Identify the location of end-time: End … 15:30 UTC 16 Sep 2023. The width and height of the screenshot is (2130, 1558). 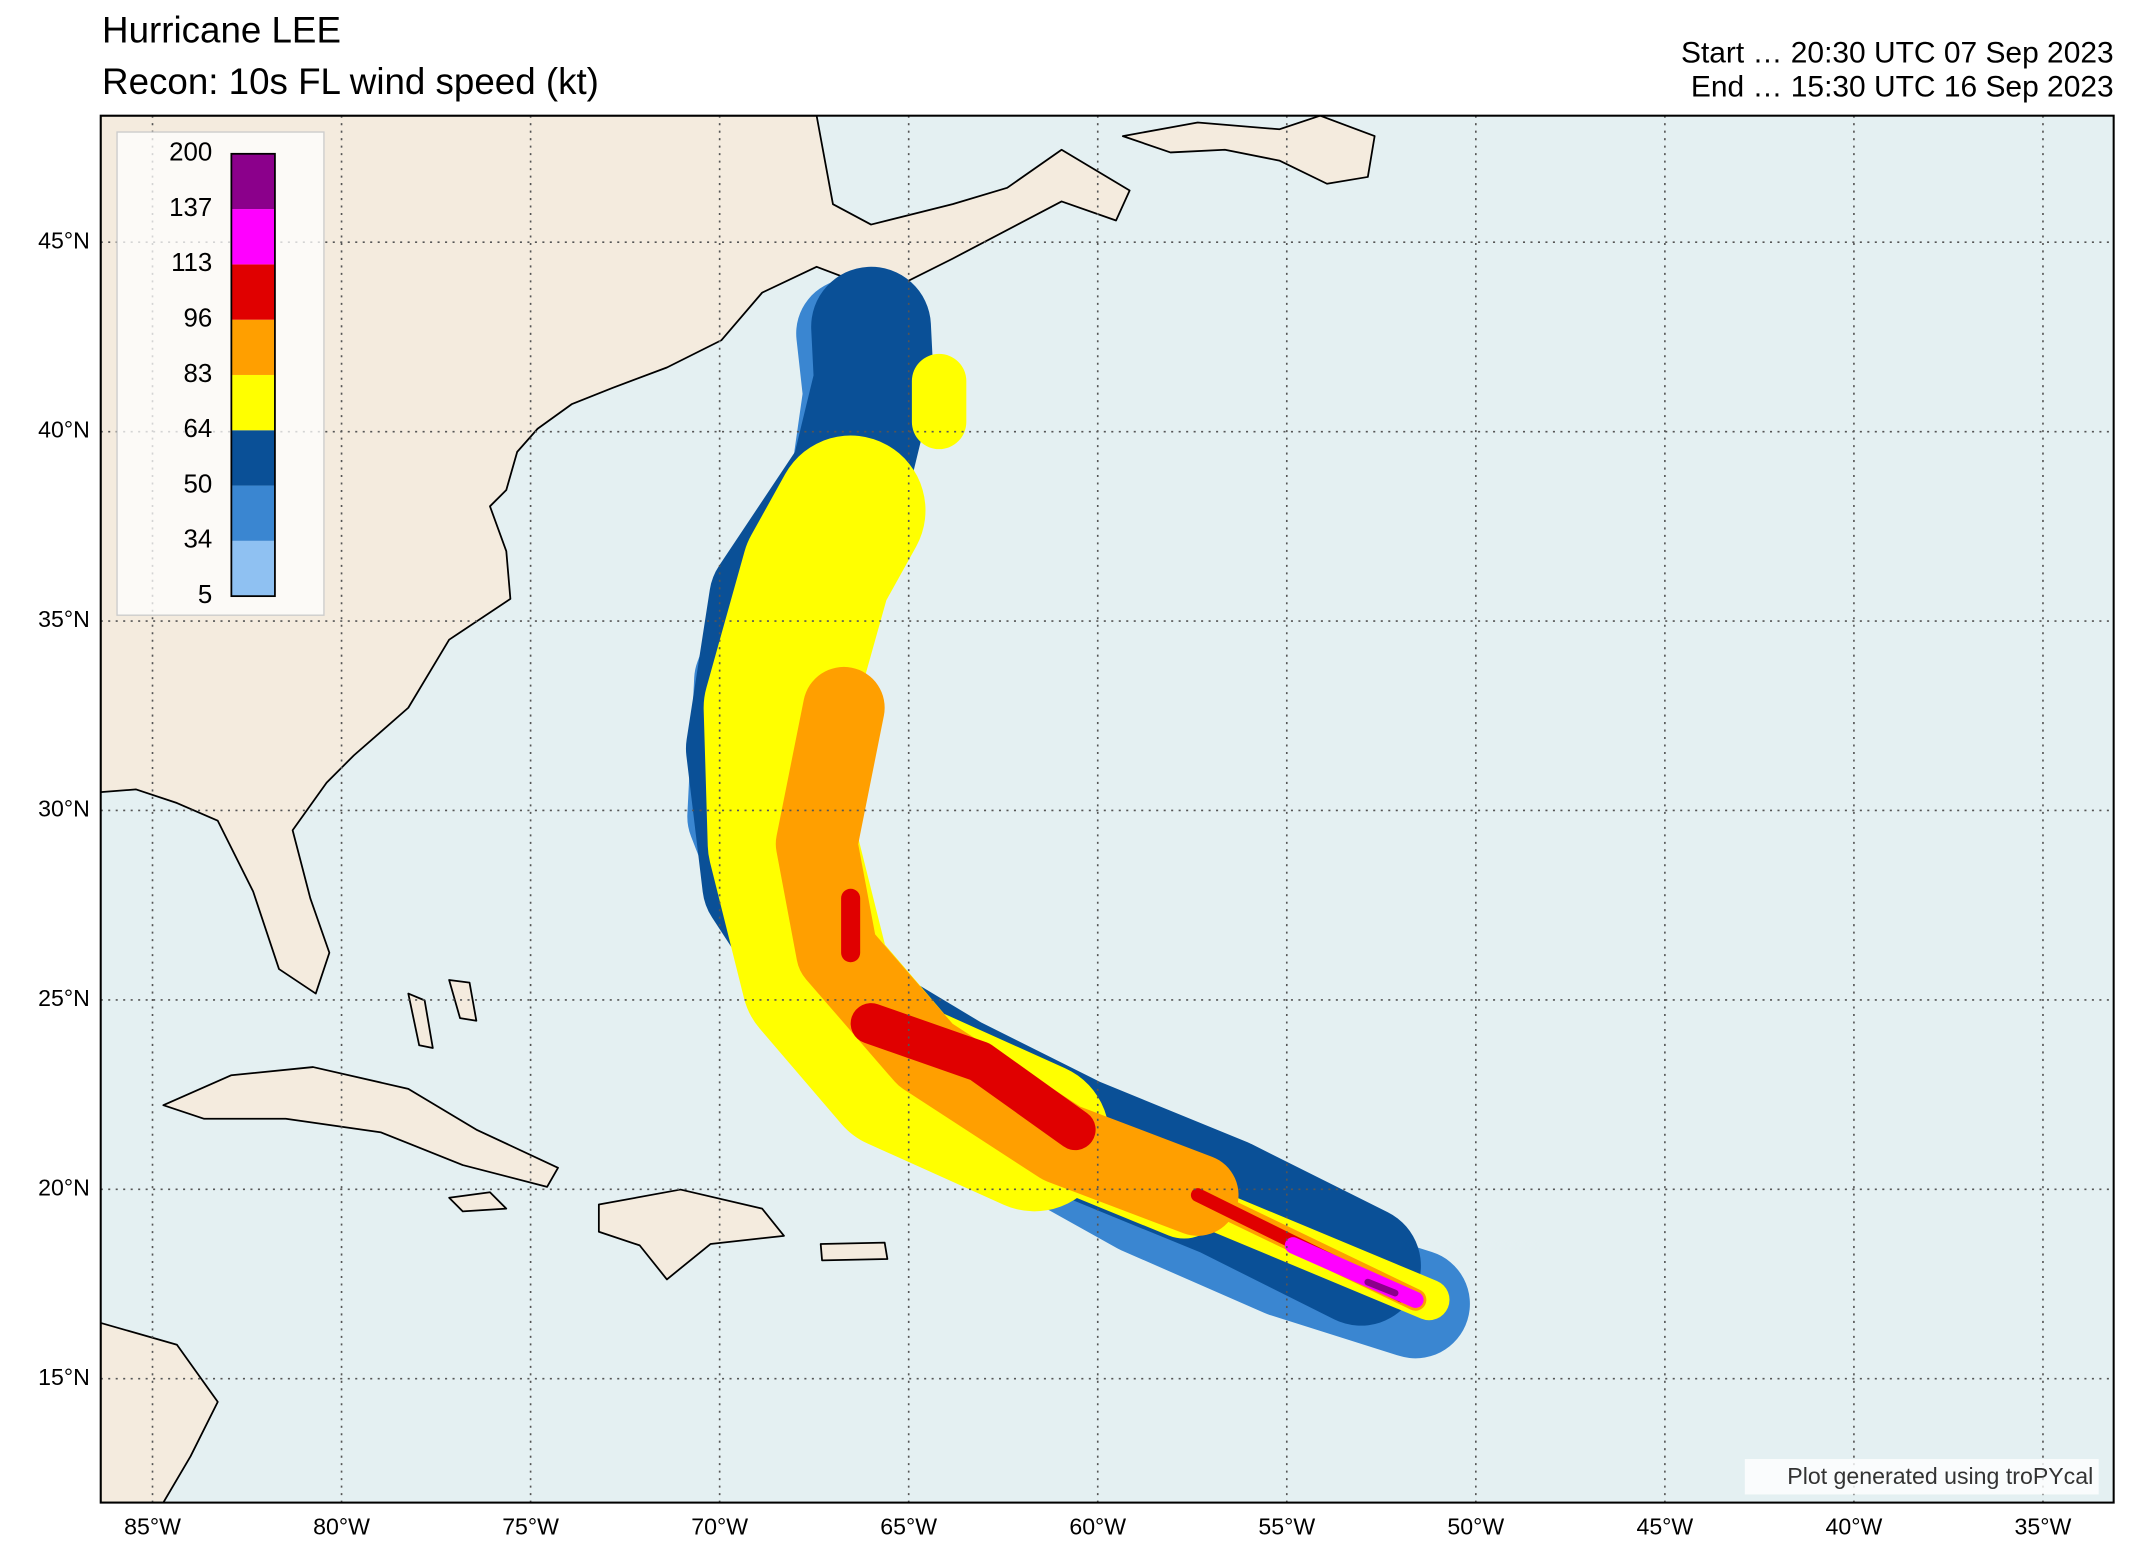
(1902, 86).